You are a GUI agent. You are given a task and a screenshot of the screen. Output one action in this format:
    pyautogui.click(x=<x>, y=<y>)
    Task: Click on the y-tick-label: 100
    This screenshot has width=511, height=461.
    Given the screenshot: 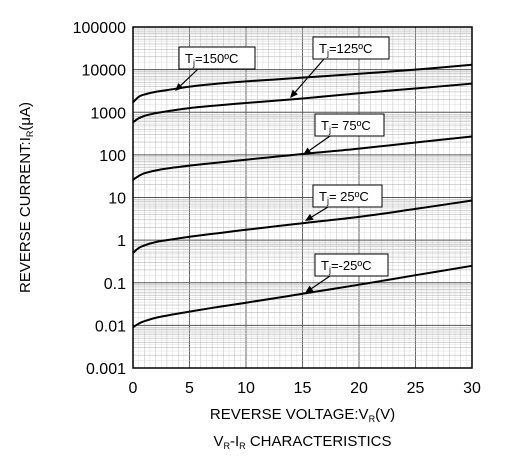 What is the action you would take?
    pyautogui.click(x=112, y=156)
    